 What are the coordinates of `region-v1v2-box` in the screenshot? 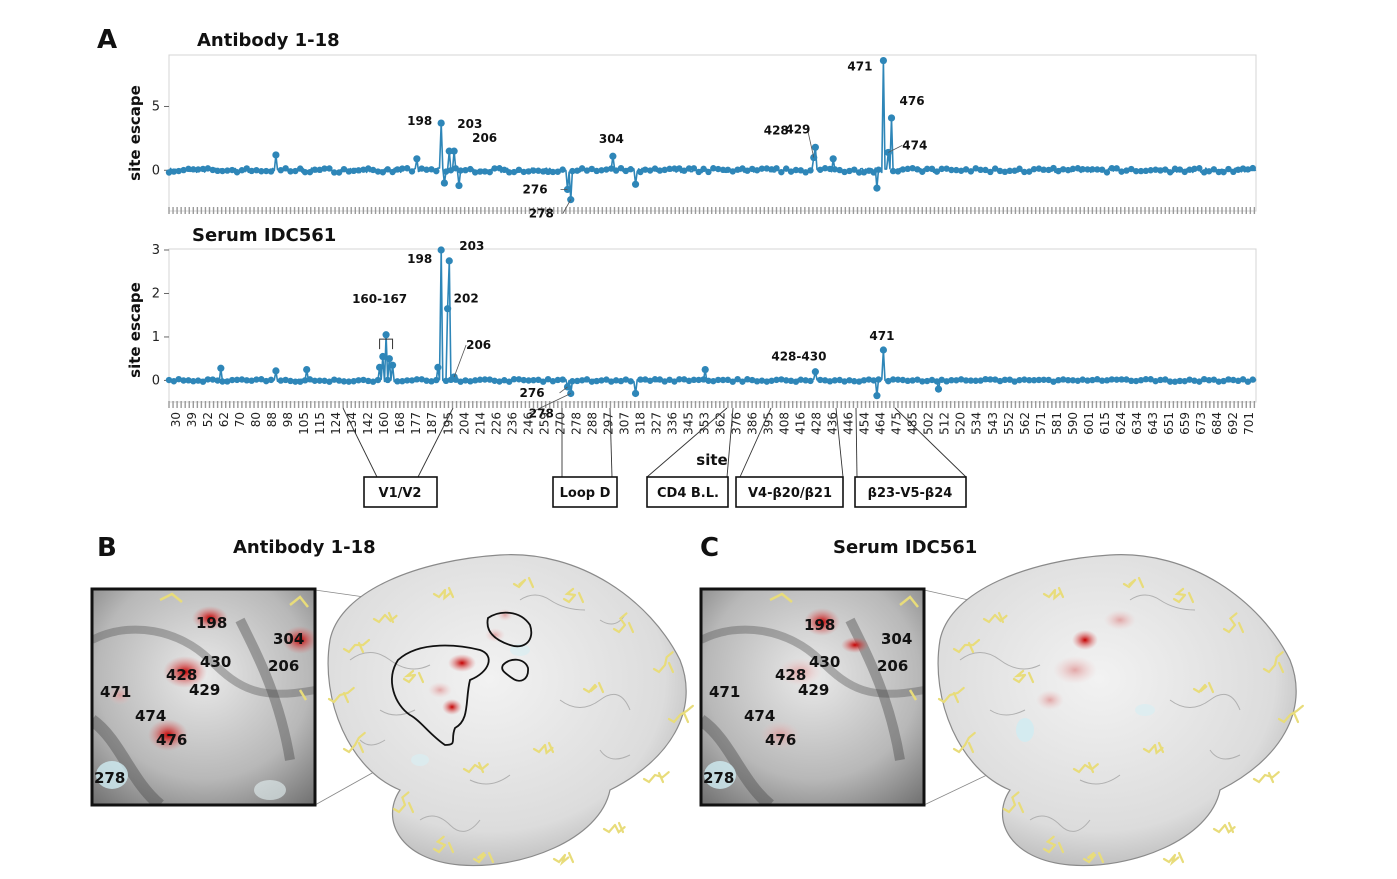 It's located at (400, 492).